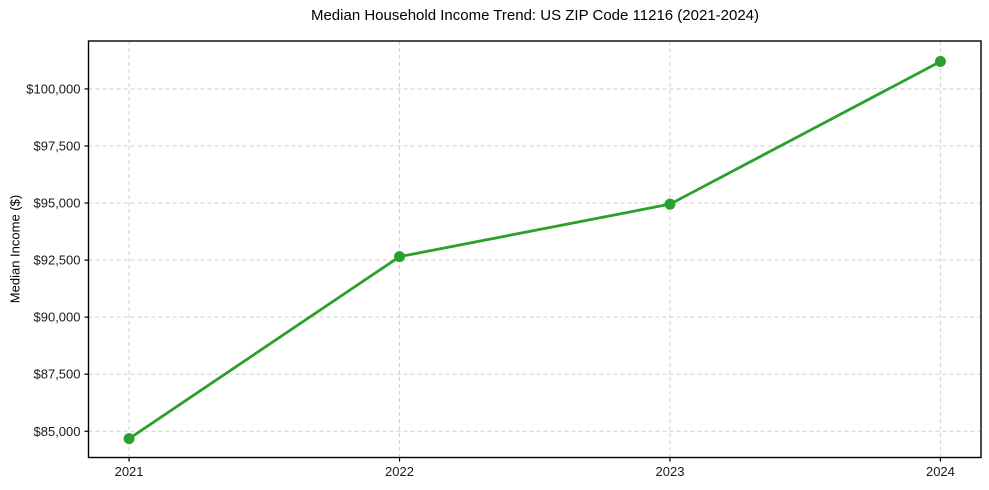 Image resolution: width=989 pixels, height=490 pixels. What do you see at coordinates (57, 260) in the screenshot?
I see `y-tick-label: $92,500` at bounding box center [57, 260].